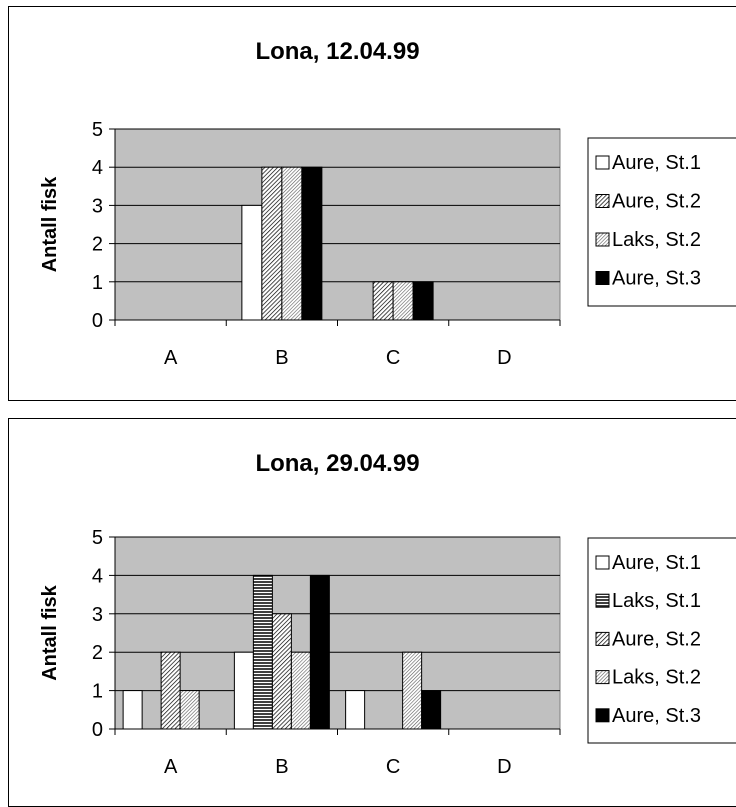  I want to click on plot-area, so click(337, 224).